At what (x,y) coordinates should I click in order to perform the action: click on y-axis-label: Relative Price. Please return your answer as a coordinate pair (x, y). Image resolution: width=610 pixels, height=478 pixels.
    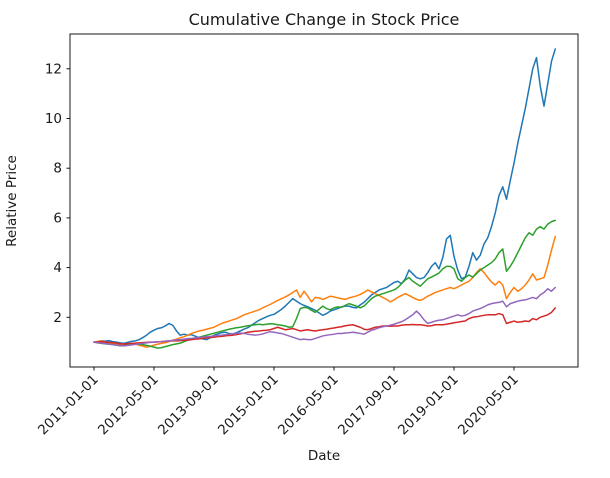
    Looking at the image, I should click on (12, 201).